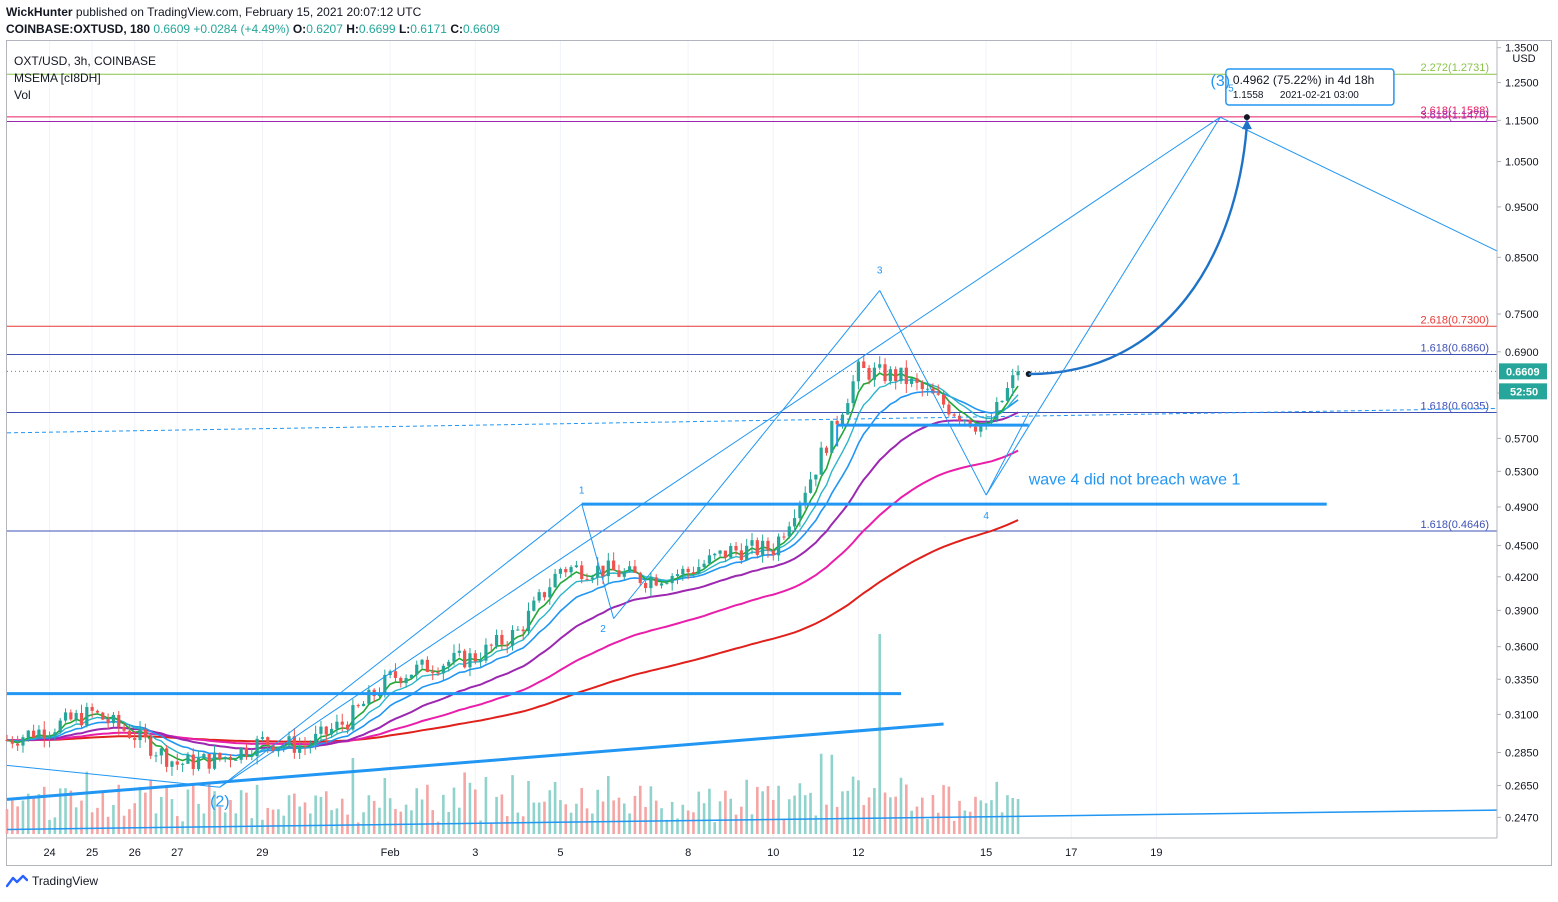 This screenshot has width=1558, height=902. Describe the element at coordinates (57, 78) in the screenshot. I see `legend-indicator: MSEMA [cI8DH]` at that location.